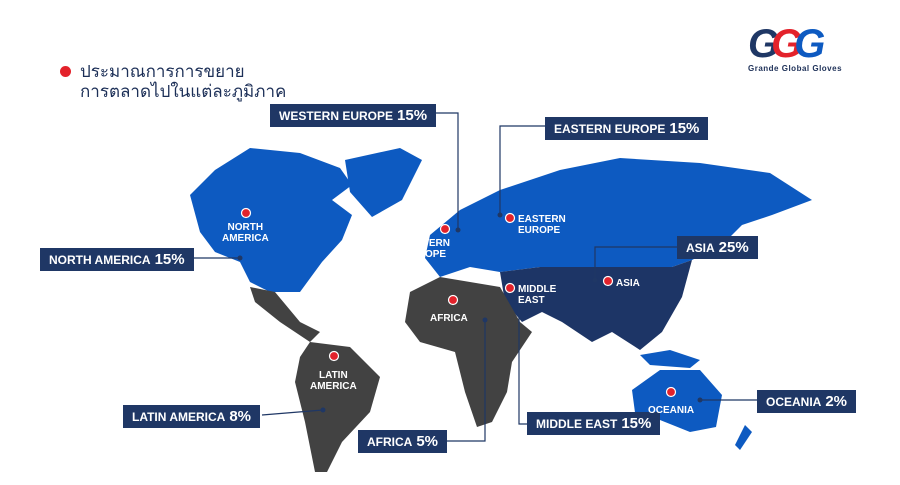  Describe the element at coordinates (425, 249) in the screenshot. I see `map-label-western-europe: WESTERN EUROPE` at that location.